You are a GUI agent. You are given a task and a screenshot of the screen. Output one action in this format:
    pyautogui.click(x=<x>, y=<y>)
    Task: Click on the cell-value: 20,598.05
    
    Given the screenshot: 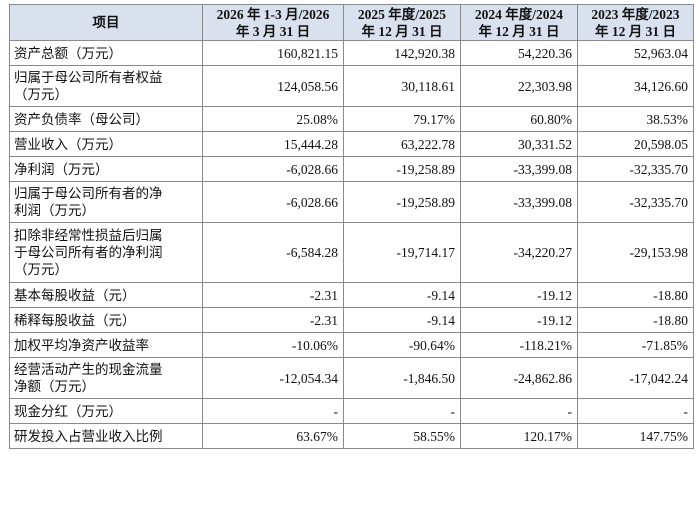 What is the action you would take?
    pyautogui.click(x=635, y=144)
    